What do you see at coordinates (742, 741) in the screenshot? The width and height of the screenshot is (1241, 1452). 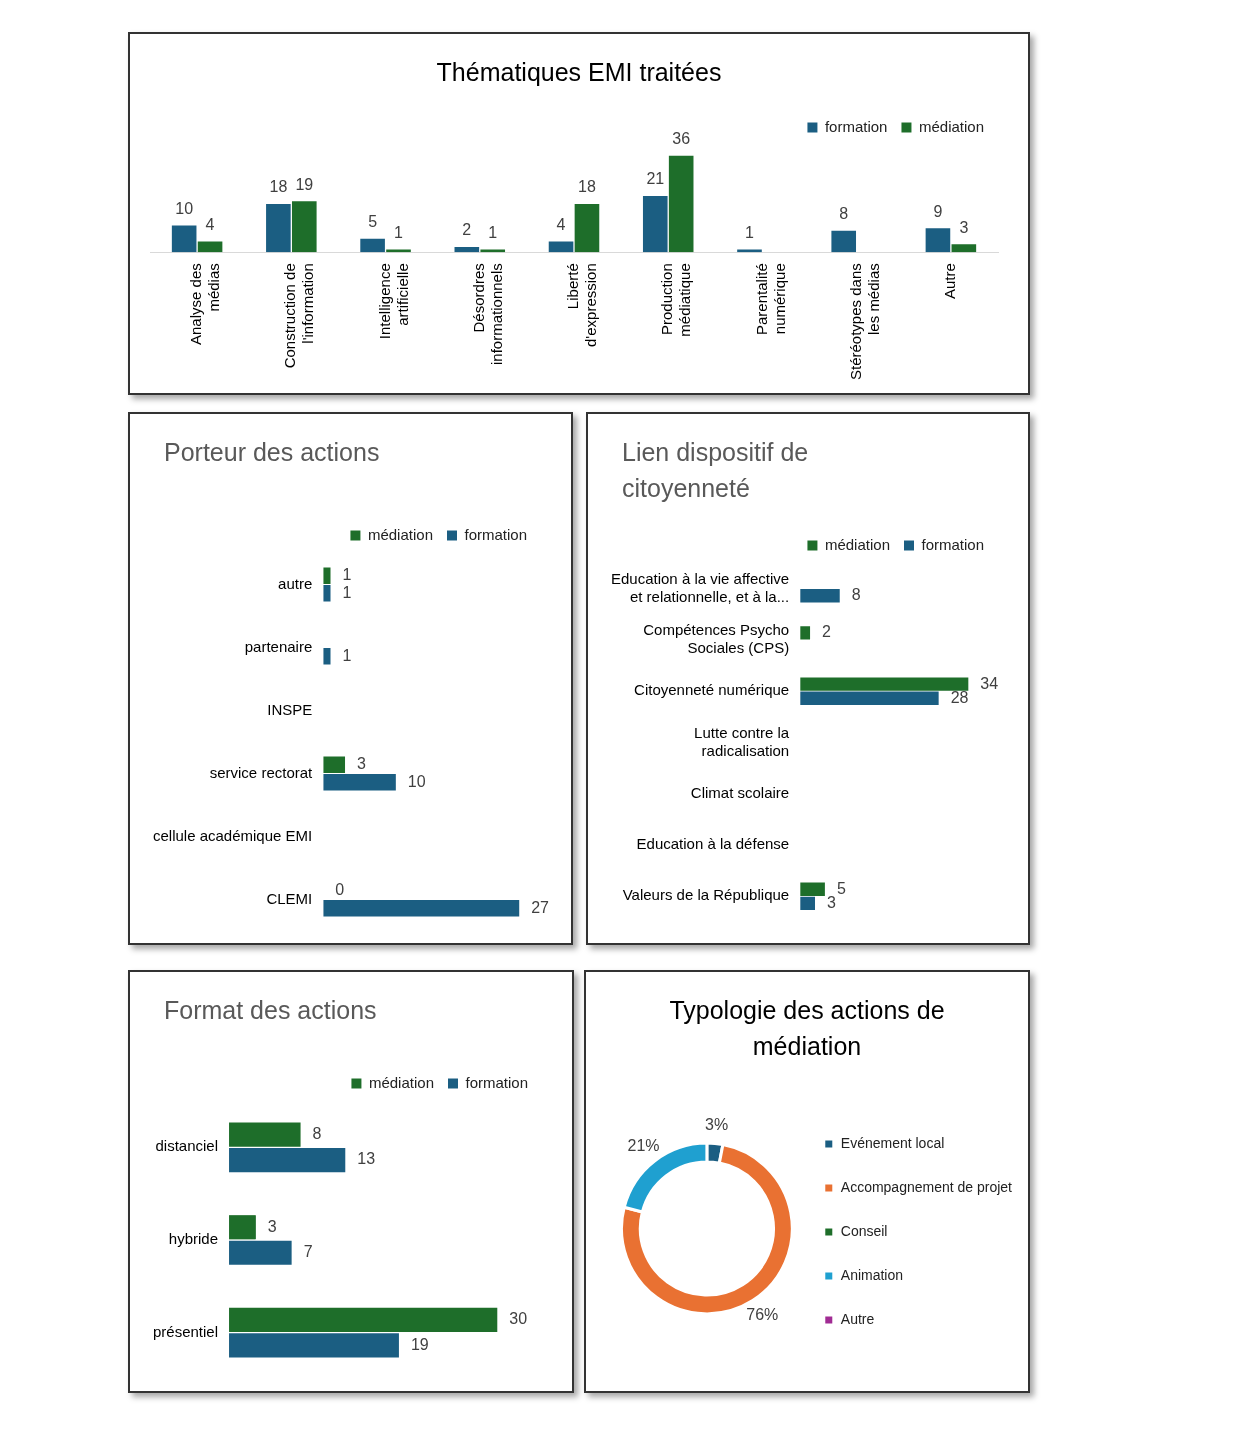 I see `y-tick-label: Lutte contre la radicalisation` at bounding box center [742, 741].